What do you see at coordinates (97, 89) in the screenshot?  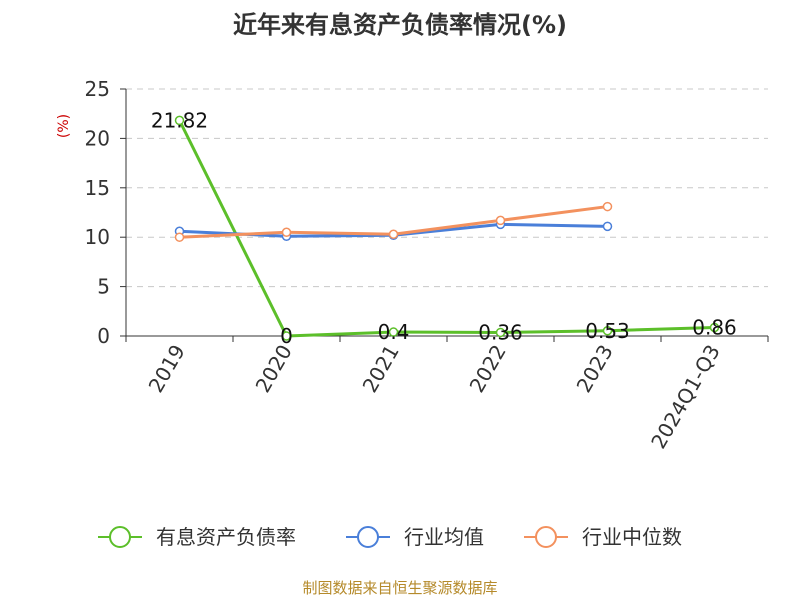 I see `y-tick-label: 25` at bounding box center [97, 89].